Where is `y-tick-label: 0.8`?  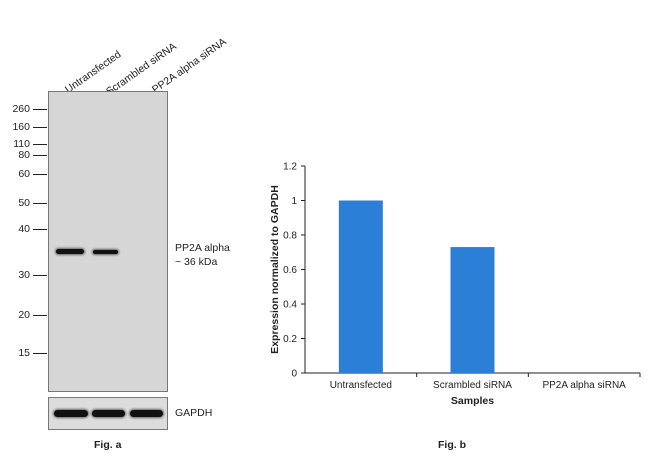 y-tick-label: 0.8 is located at coordinates (290, 236).